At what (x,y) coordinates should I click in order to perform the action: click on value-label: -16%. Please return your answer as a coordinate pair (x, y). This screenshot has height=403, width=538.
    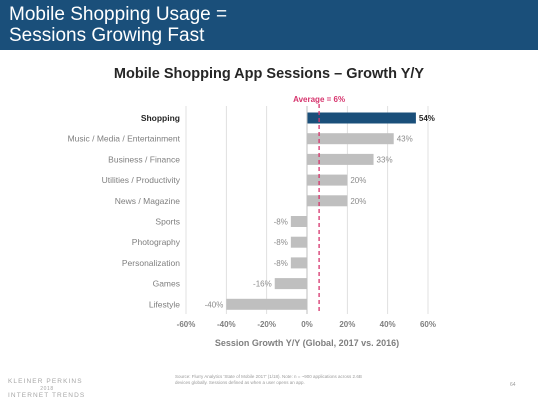
    Looking at the image, I should click on (262, 284).